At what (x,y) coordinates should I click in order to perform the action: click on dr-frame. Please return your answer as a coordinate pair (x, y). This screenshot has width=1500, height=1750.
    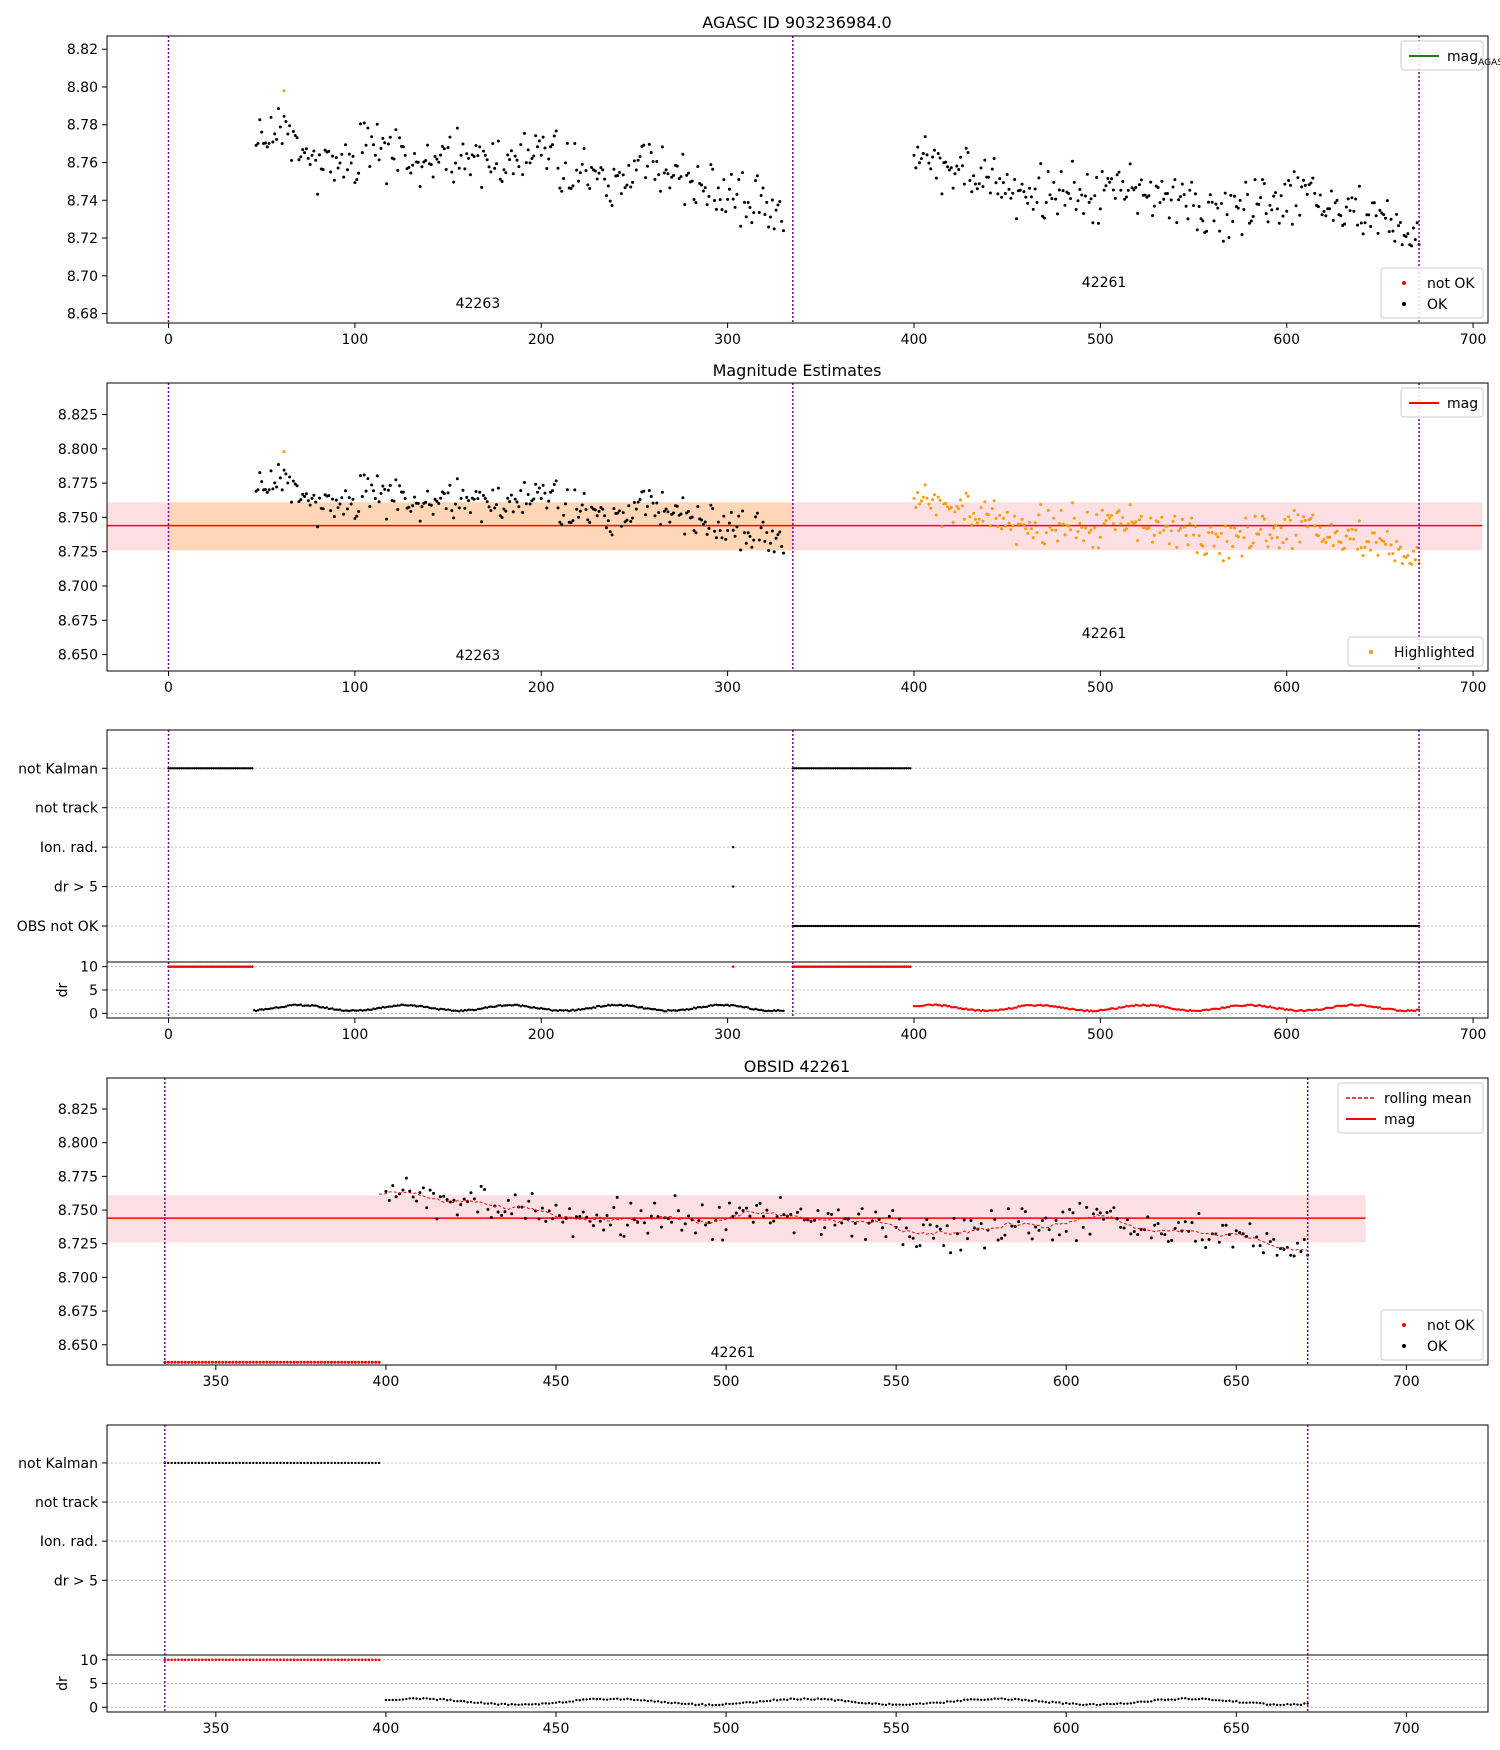
    Looking at the image, I should click on (797, 990).